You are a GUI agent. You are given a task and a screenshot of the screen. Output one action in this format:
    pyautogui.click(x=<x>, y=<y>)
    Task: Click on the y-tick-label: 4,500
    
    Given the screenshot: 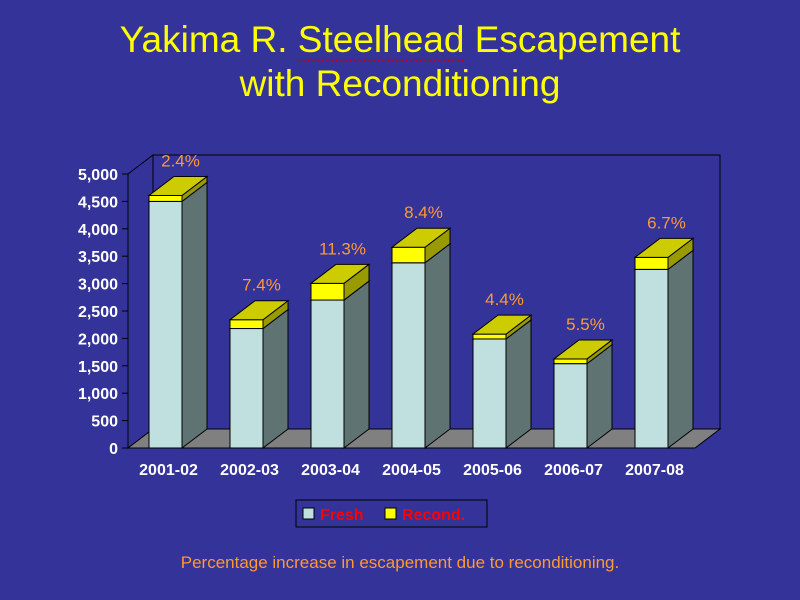 What is the action you would take?
    pyautogui.click(x=98, y=202)
    